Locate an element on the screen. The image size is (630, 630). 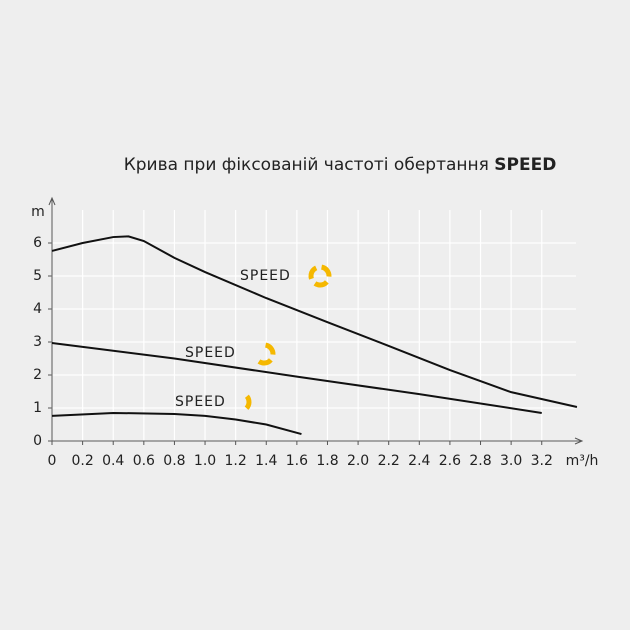
x-tick-label: 1.4 is located at coordinates (266, 461).